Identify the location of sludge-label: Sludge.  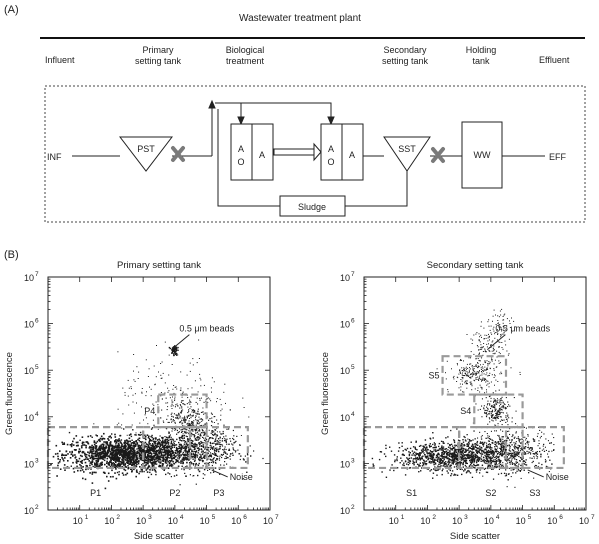
(312, 207).